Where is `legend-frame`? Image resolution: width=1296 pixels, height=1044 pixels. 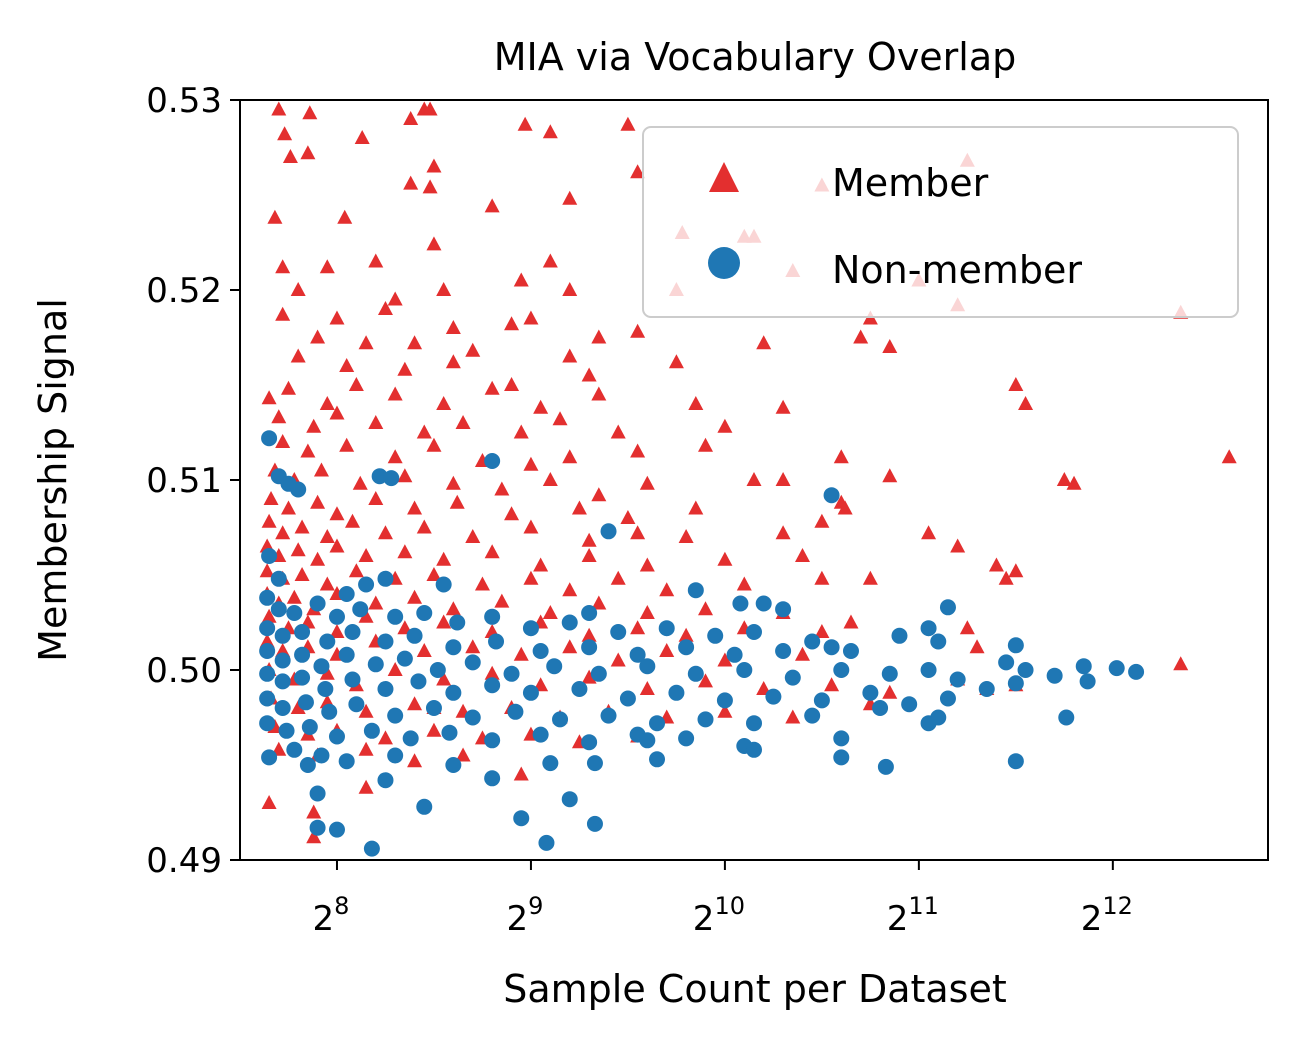 legend-frame is located at coordinates (940, 222).